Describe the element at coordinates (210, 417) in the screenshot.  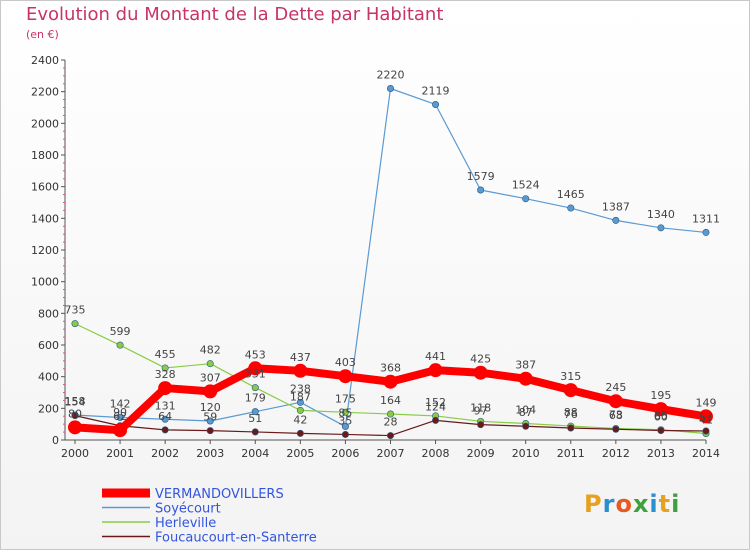
I see `data-label: 59` at that location.